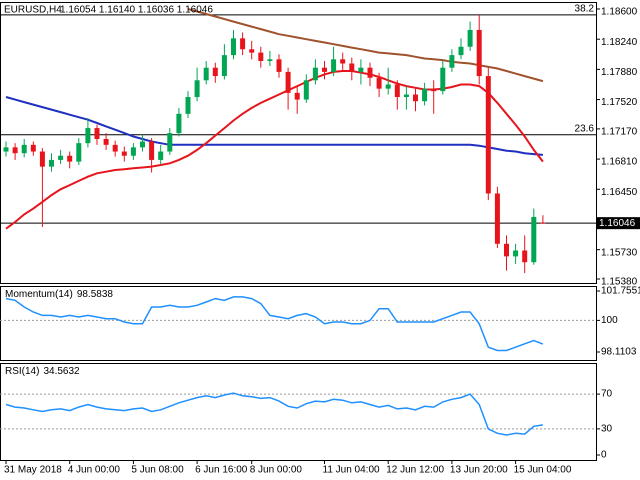 The width and height of the screenshot is (640, 480). I want to click on momentum-panel, so click(298, 323).